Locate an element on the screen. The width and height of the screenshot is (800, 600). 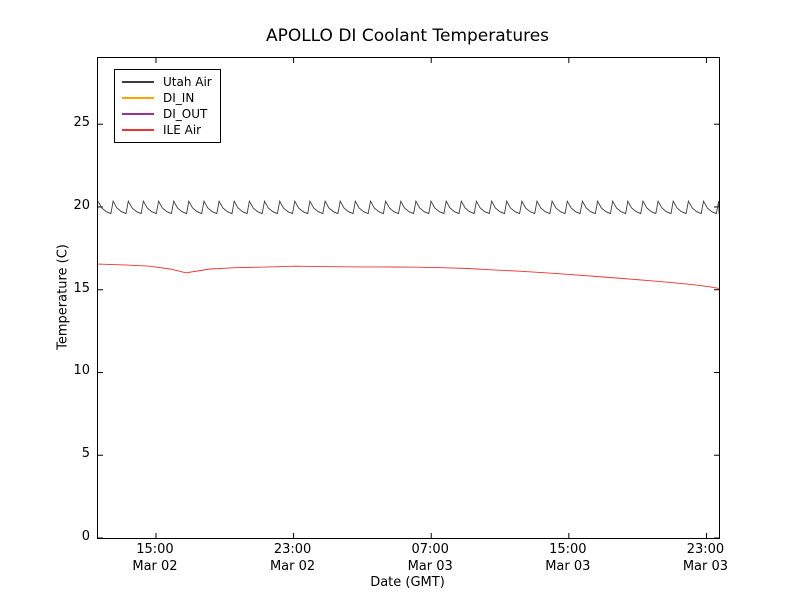
y-tick-label: 10 is located at coordinates (81, 371).